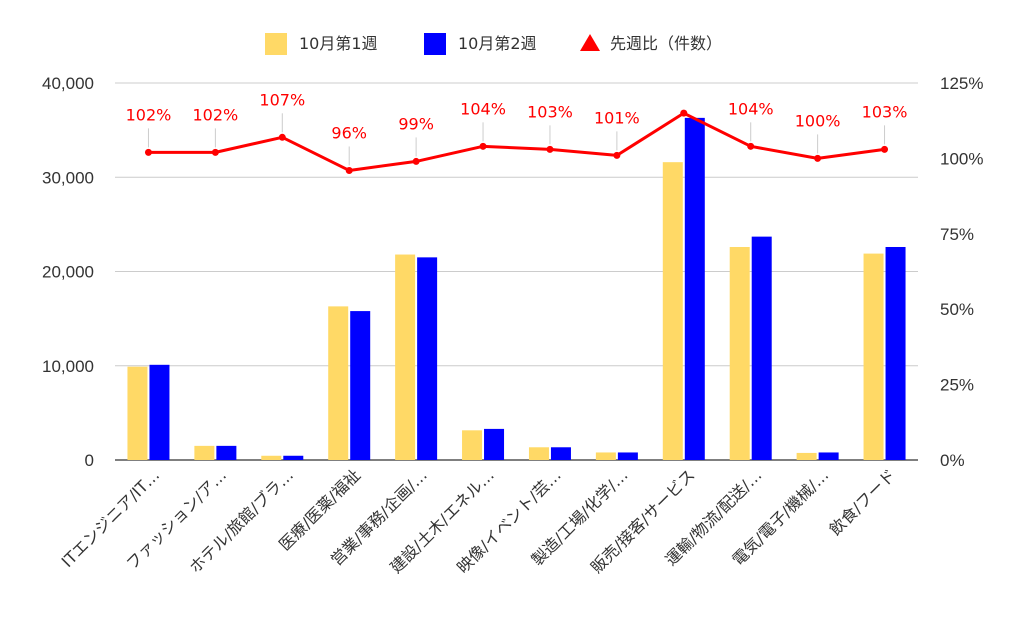  Describe the element at coordinates (957, 309) in the screenshot. I see `right-tick-label: 50%` at that location.